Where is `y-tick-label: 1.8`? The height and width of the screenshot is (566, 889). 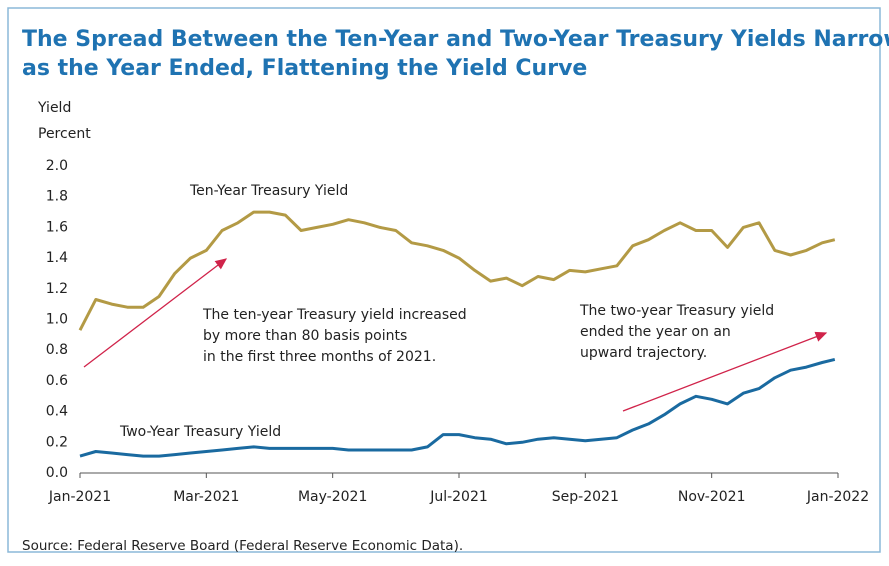
y-tick-label: 1.8 is located at coordinates (57, 197).